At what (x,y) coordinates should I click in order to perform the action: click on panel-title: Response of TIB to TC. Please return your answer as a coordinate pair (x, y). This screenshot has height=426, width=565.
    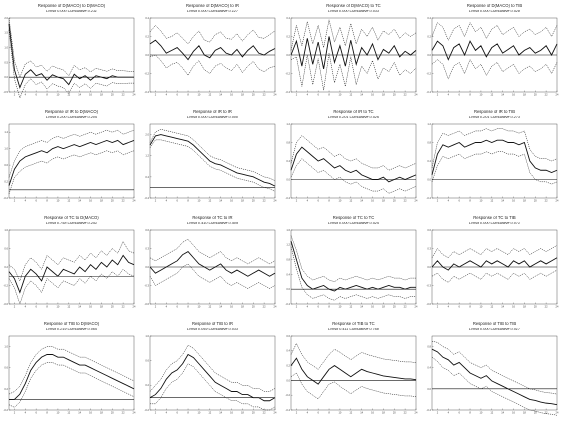
    Looking at the image, I should click on (353, 324).